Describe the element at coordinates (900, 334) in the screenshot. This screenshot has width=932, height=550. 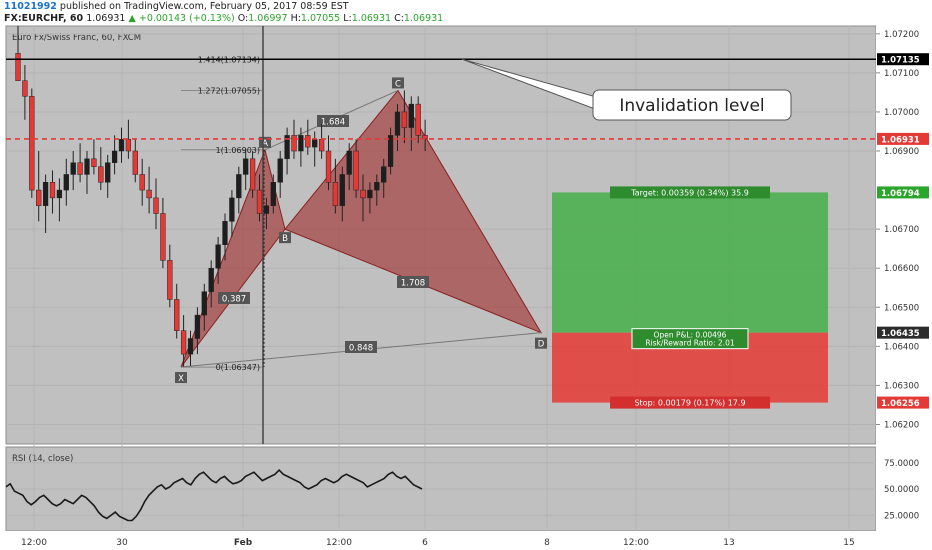
I see `price-tag-label: 1.06435` at that location.